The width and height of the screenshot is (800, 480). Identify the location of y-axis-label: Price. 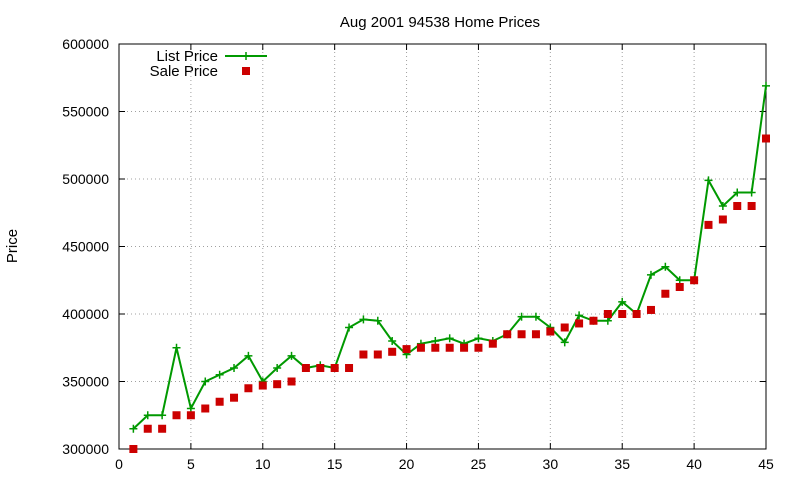
(12, 246).